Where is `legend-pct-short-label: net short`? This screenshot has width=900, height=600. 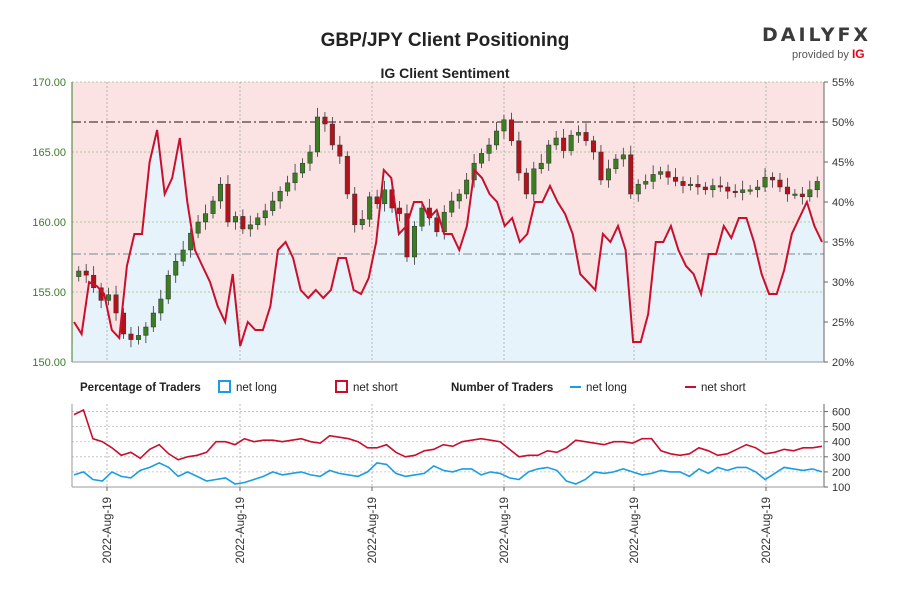 legend-pct-short-label: net short is located at coordinates (376, 388).